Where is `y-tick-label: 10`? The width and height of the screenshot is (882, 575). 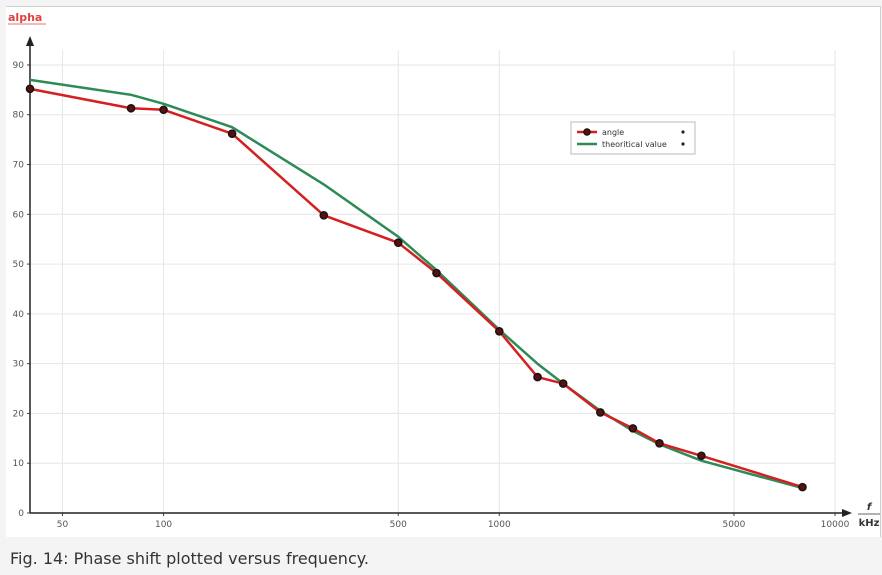 y-tick-label: 10 is located at coordinates (19, 464).